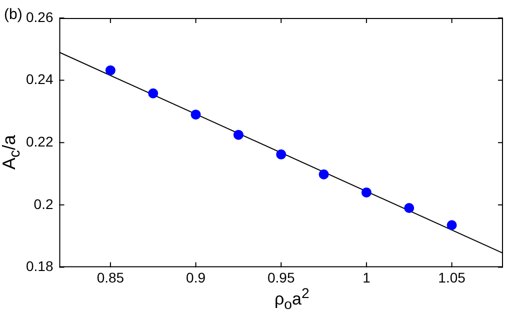  What do you see at coordinates (196, 277) in the screenshot?
I see `x-tick-label: 0.9` at bounding box center [196, 277].